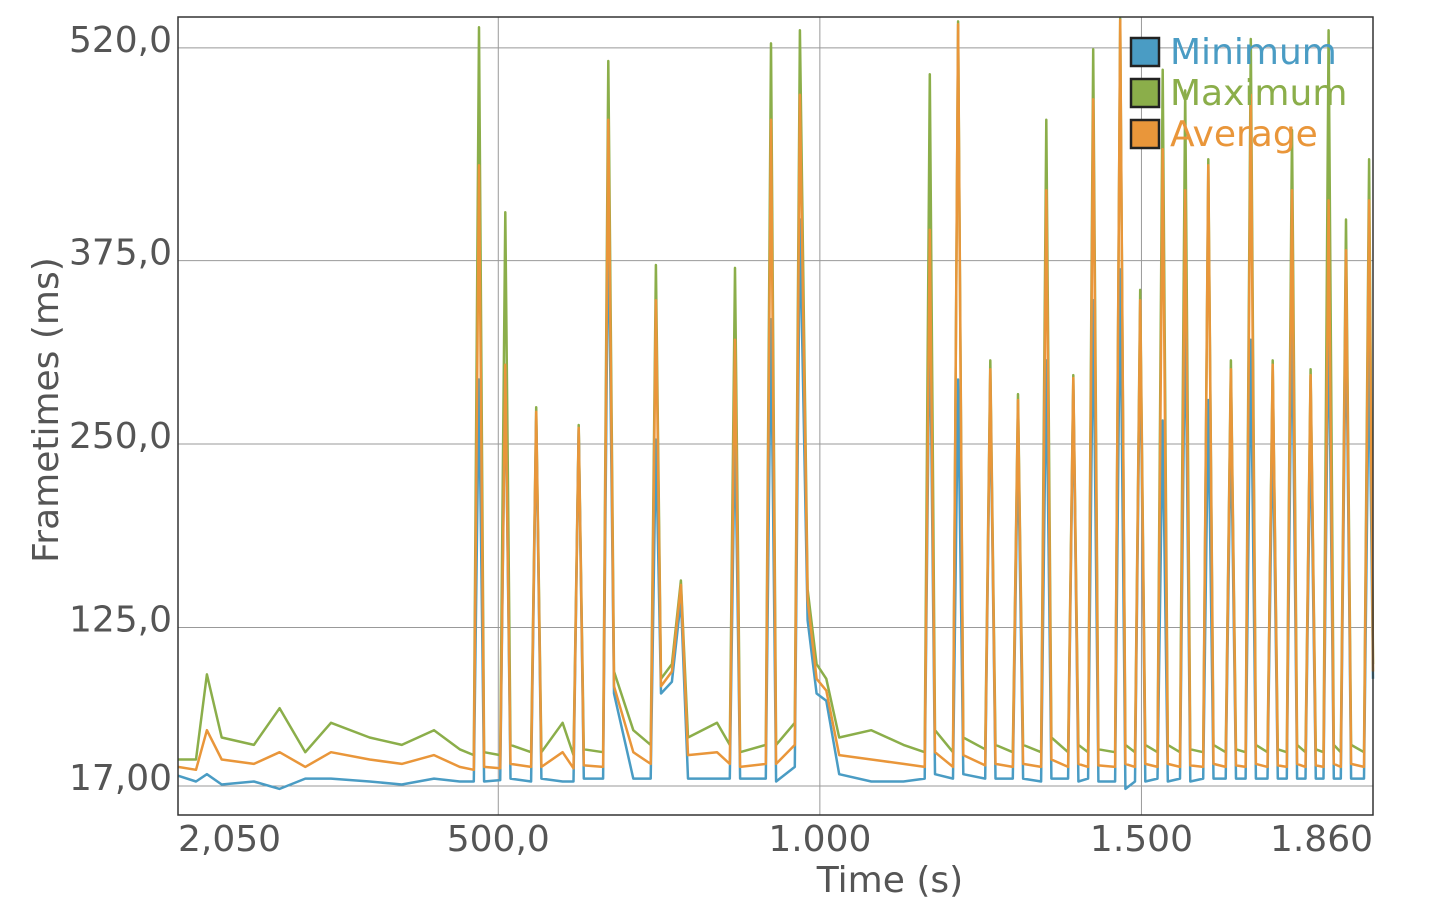 The width and height of the screenshot is (1430, 915). What do you see at coordinates (498, 839) in the screenshot?
I see `x-tick-label: 500,0` at bounding box center [498, 839].